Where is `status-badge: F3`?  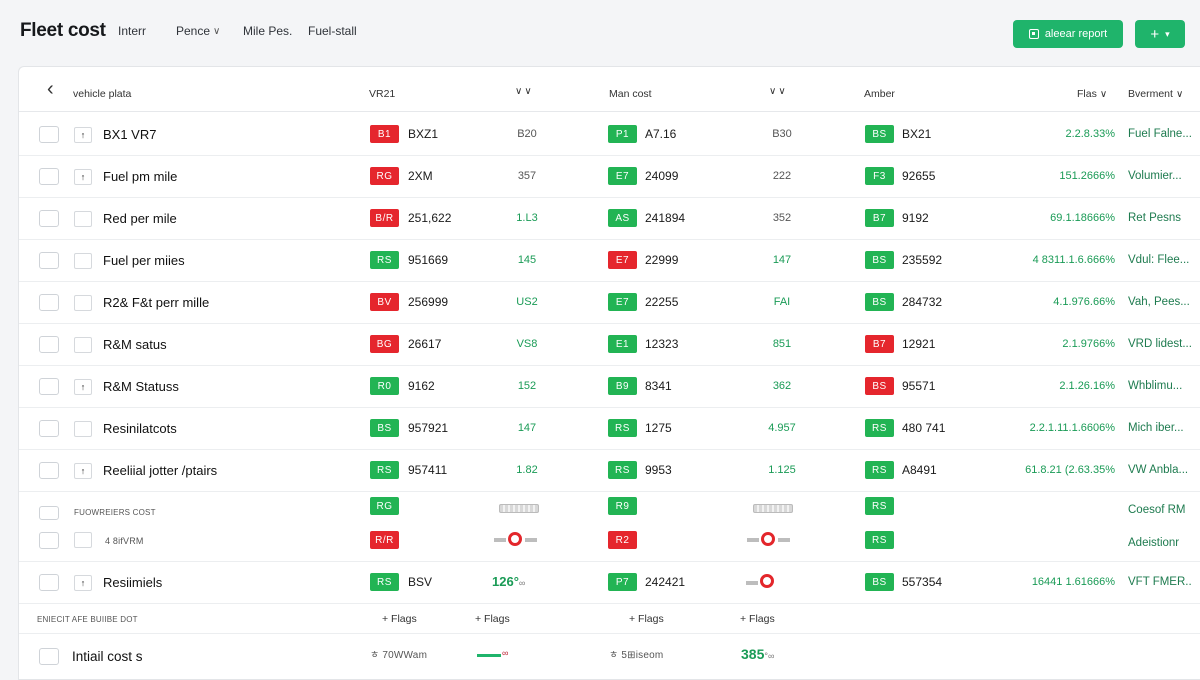
status-badge: F3 is located at coordinates (879, 176).